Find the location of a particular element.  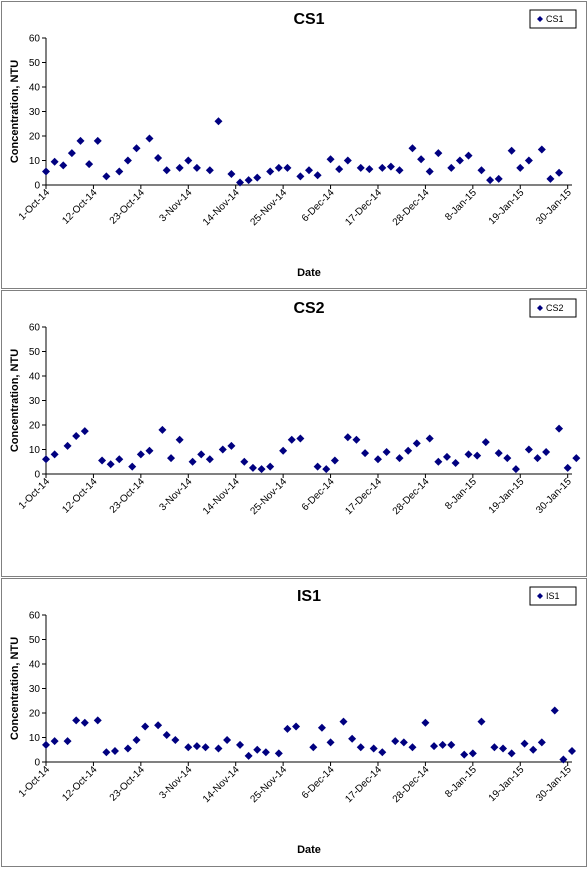

legend: CS2 is located at coordinates (553, 308).